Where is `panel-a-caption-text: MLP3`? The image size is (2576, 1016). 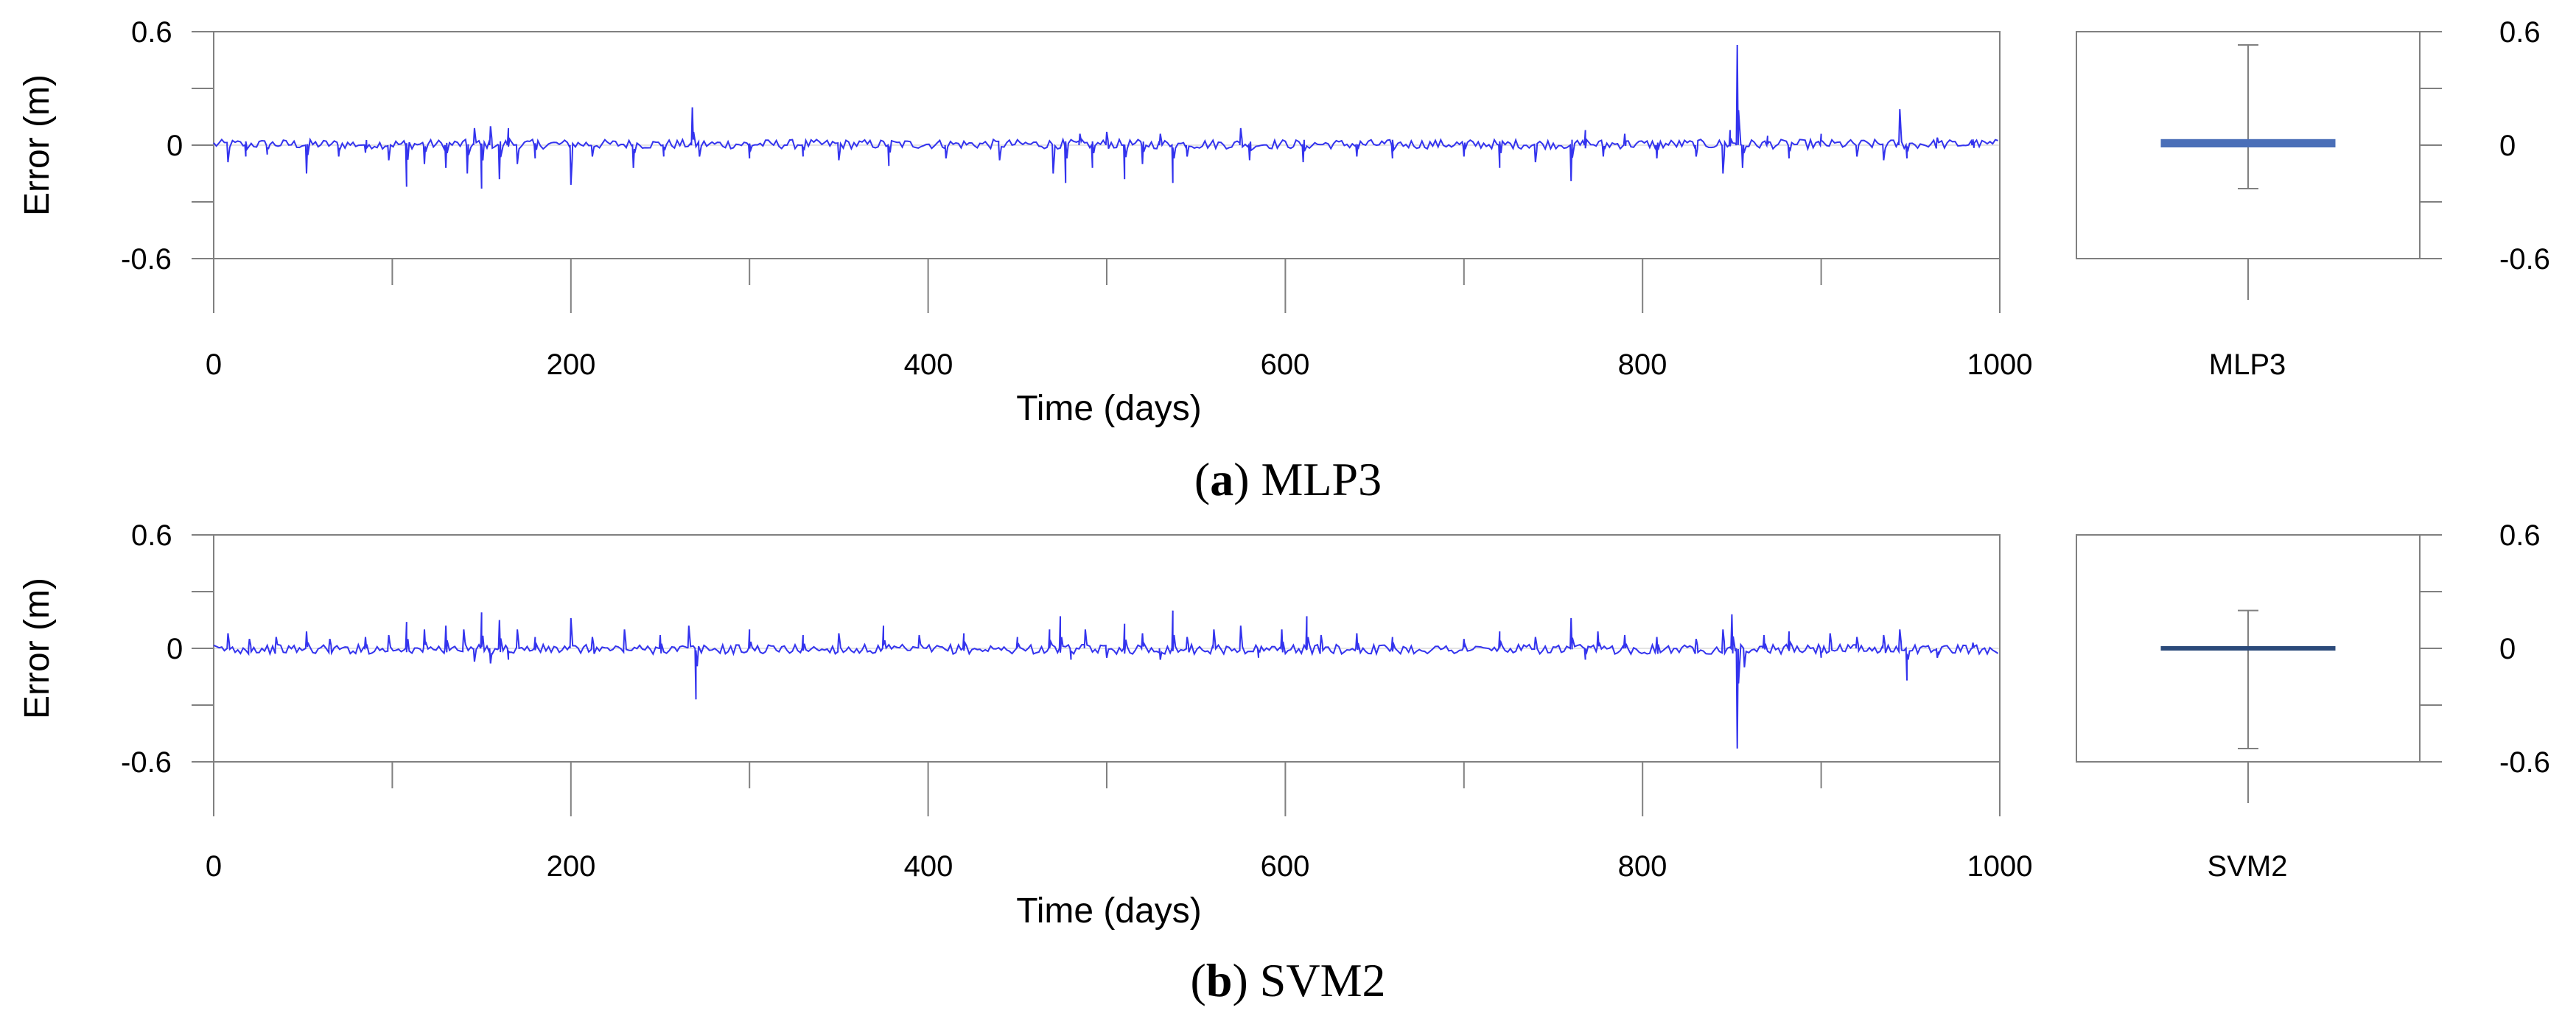 panel-a-caption-text: MLP3 is located at coordinates (1321, 479).